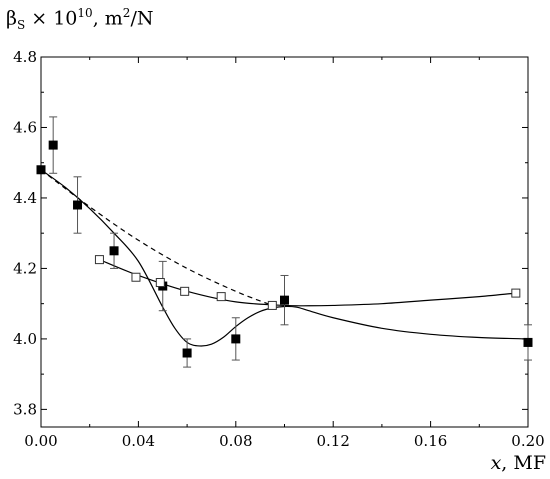 The width and height of the screenshot is (550, 479). Describe the element at coordinates (21, 25) in the screenshot. I see `y-label-subscript: S` at that location.